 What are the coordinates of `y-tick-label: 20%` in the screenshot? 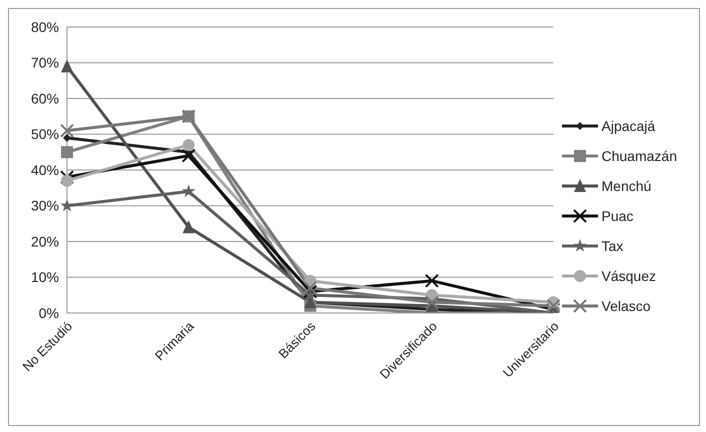 It's located at (44, 241).